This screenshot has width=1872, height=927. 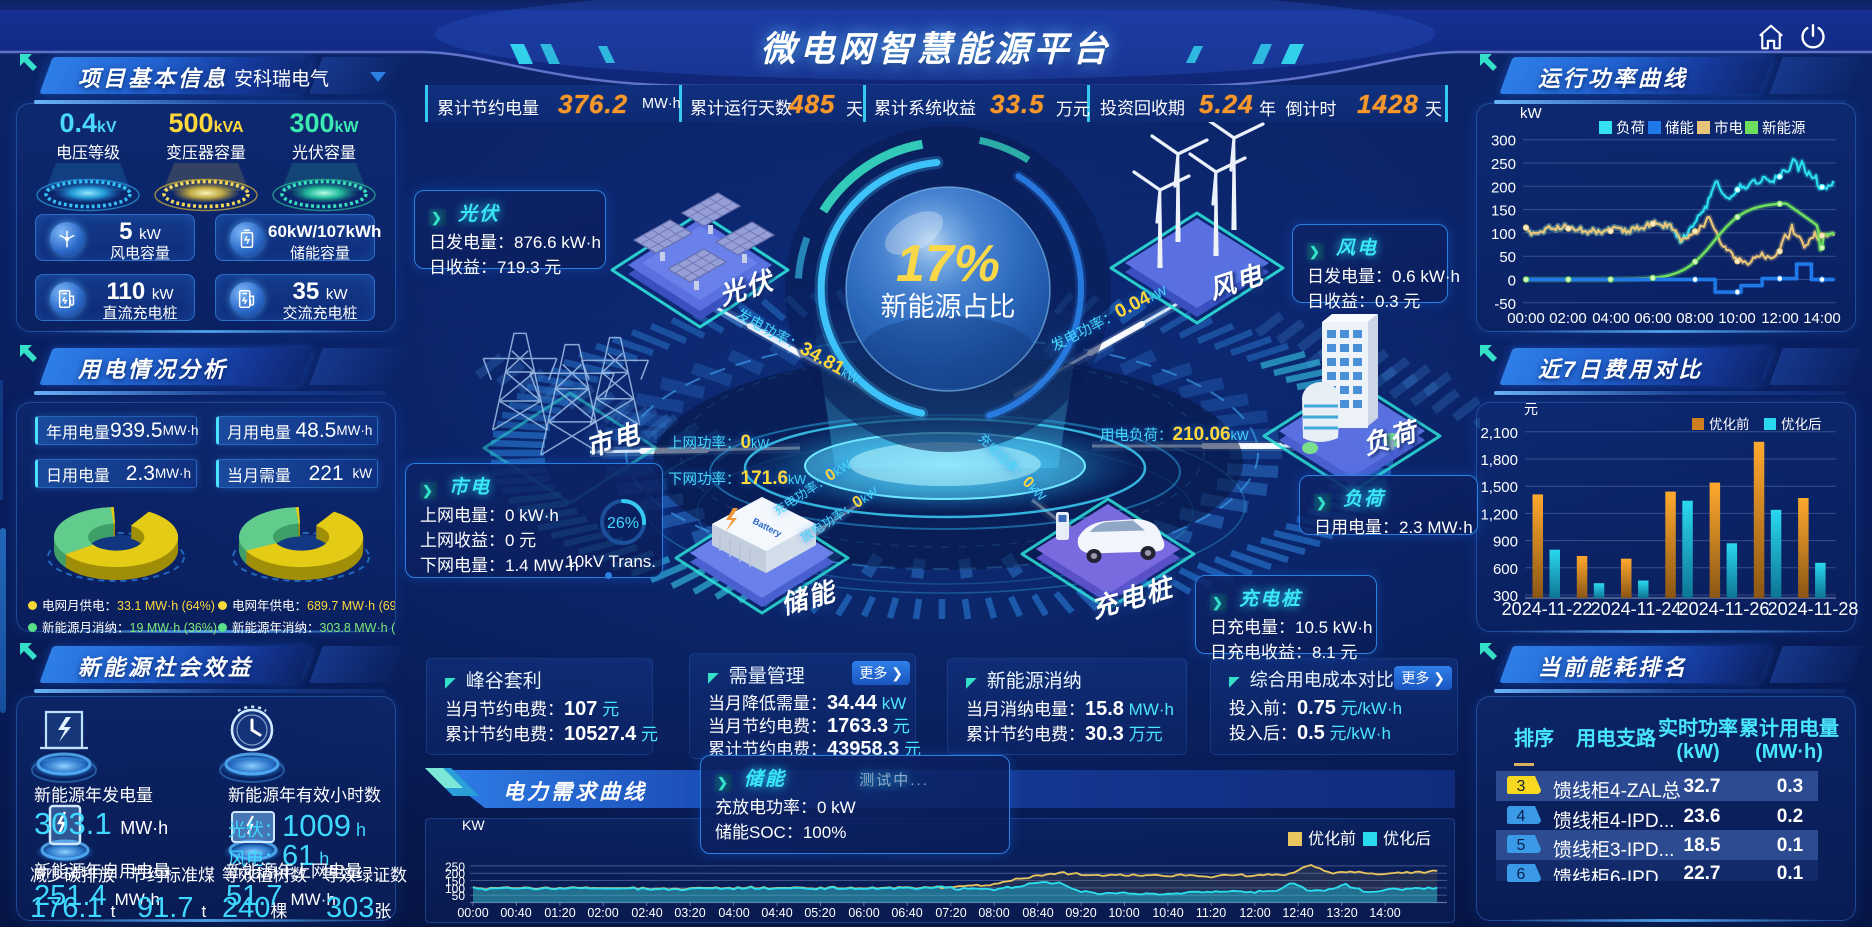 What do you see at coordinates (1521, 786) in the screenshot?
I see `svg-text: 3` at bounding box center [1521, 786].